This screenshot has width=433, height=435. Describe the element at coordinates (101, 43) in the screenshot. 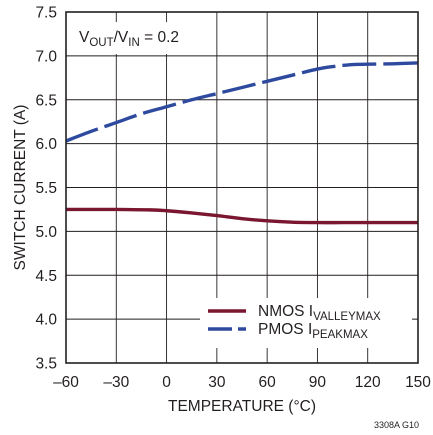

I see `annotation-out-subscript: OUT` at that location.